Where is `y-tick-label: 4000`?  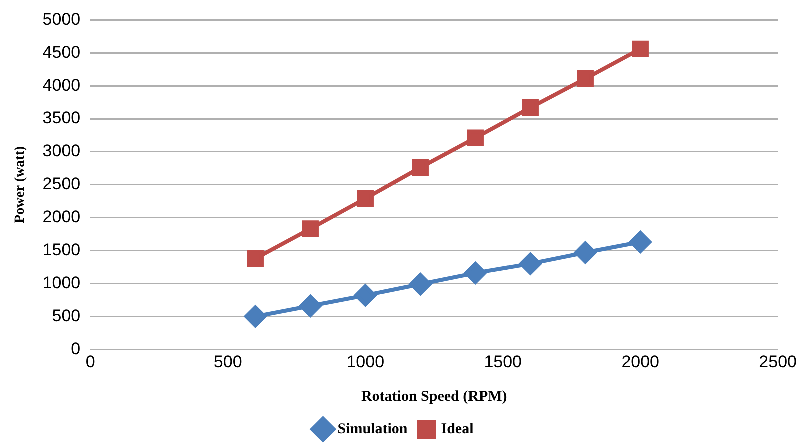
y-tick-label: 4000 is located at coordinates (61, 85).